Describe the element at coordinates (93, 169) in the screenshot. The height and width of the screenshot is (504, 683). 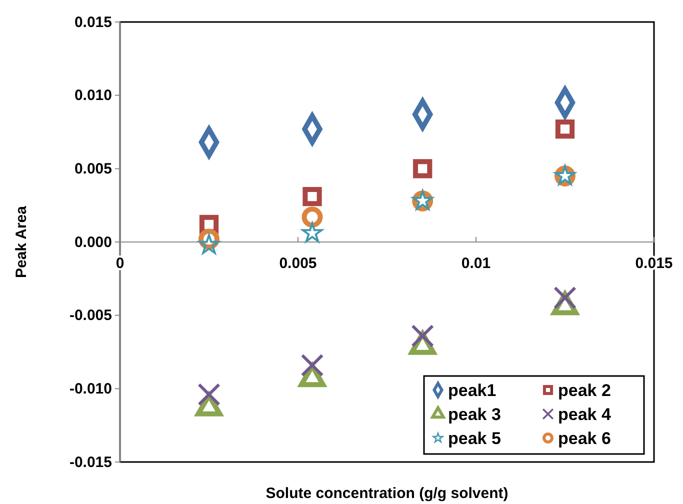
I see `y-tick-label: 0.005` at that location.